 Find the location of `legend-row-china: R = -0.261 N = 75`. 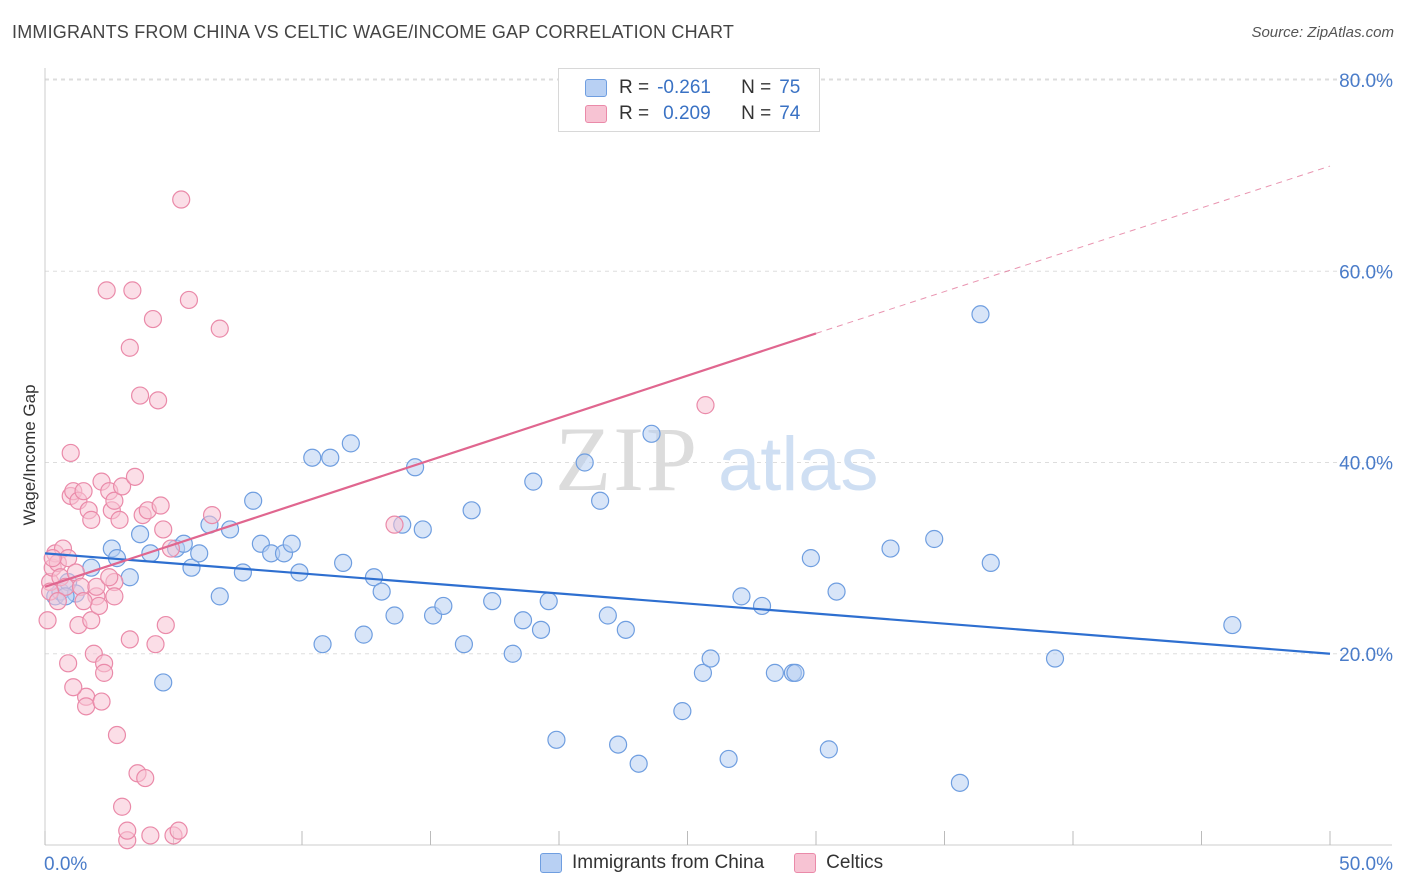

legend-row-china: R = -0.261 N = 75 is located at coordinates (692, 88).